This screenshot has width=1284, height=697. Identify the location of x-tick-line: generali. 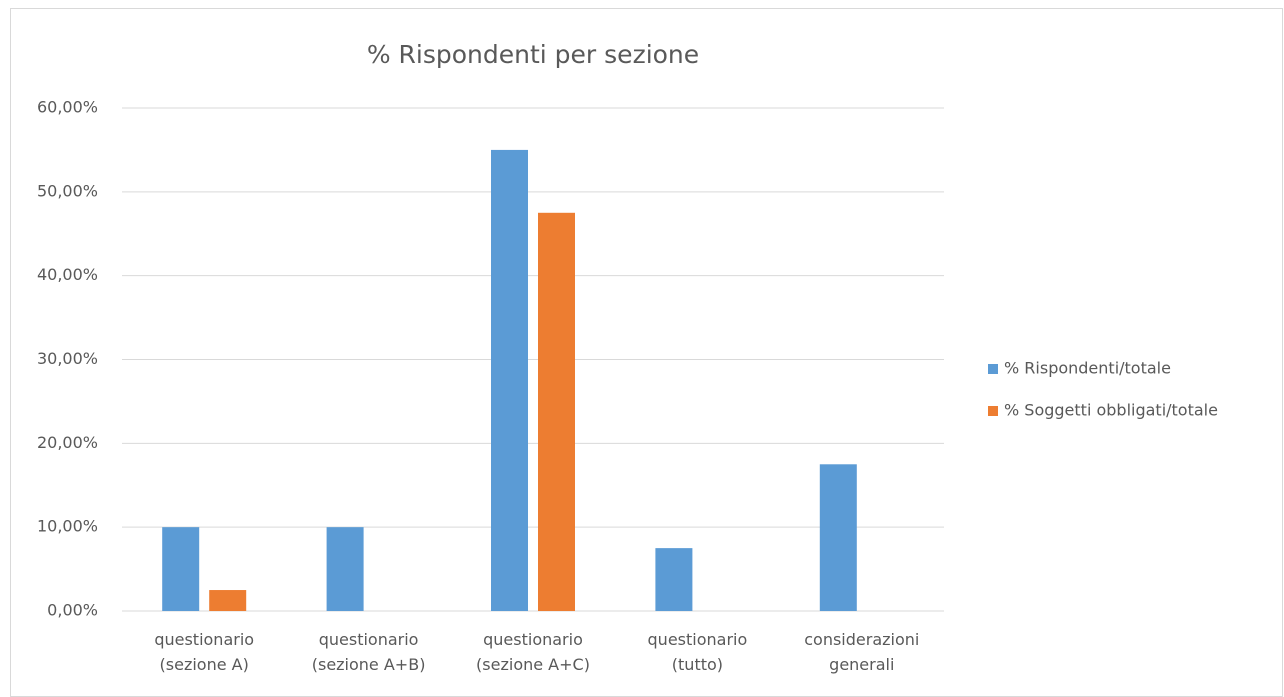
(861, 664).